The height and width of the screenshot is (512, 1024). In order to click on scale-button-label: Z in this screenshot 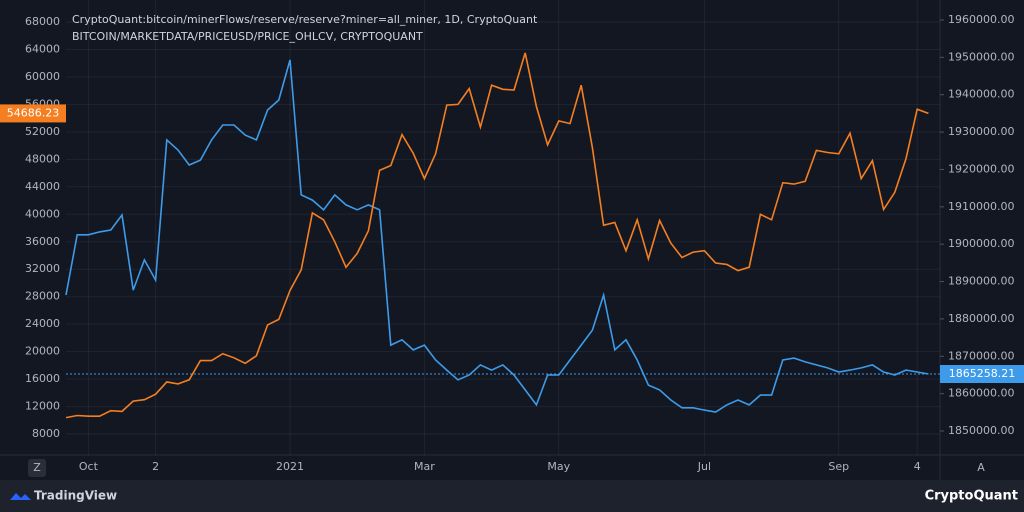, I will do `click(37, 467)`.